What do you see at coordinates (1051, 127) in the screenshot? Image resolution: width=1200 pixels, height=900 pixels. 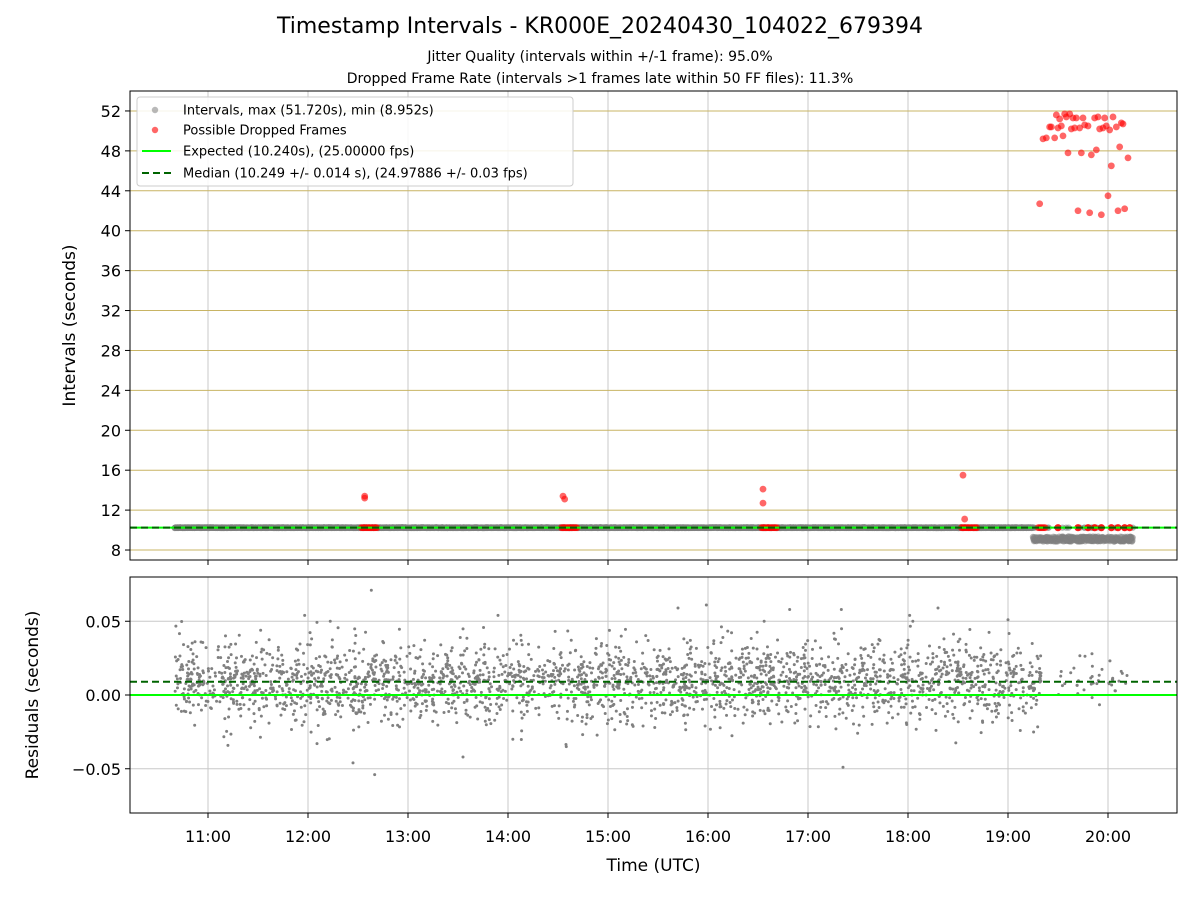 I see `dropped-frame-point` at bounding box center [1051, 127].